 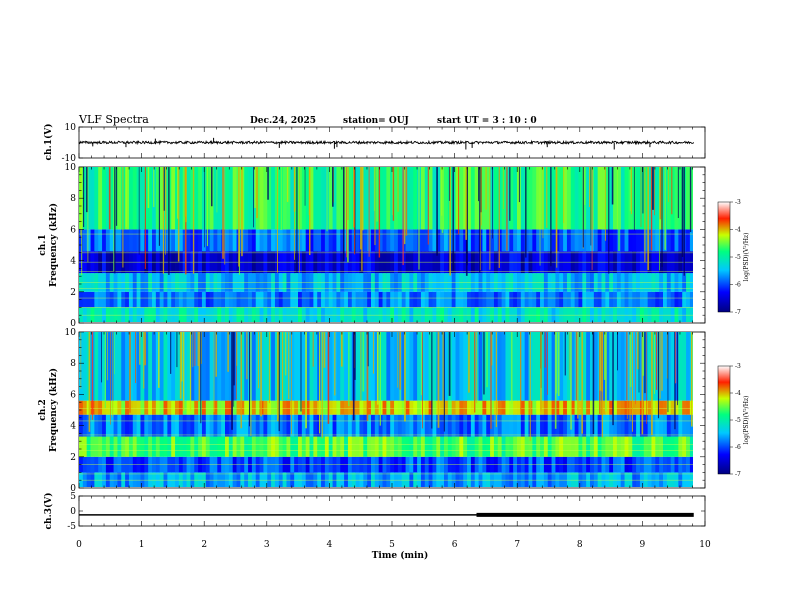 I want to click on x-axis-label: Time (min), so click(x=400, y=555).